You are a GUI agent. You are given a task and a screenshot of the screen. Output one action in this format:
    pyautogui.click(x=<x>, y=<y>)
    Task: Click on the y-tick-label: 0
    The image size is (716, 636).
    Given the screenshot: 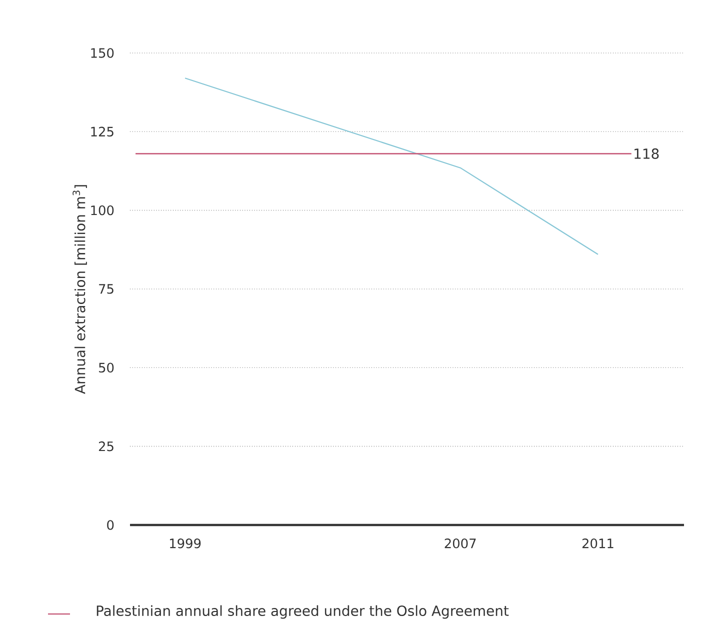 What is the action you would take?
    pyautogui.click(x=110, y=525)
    